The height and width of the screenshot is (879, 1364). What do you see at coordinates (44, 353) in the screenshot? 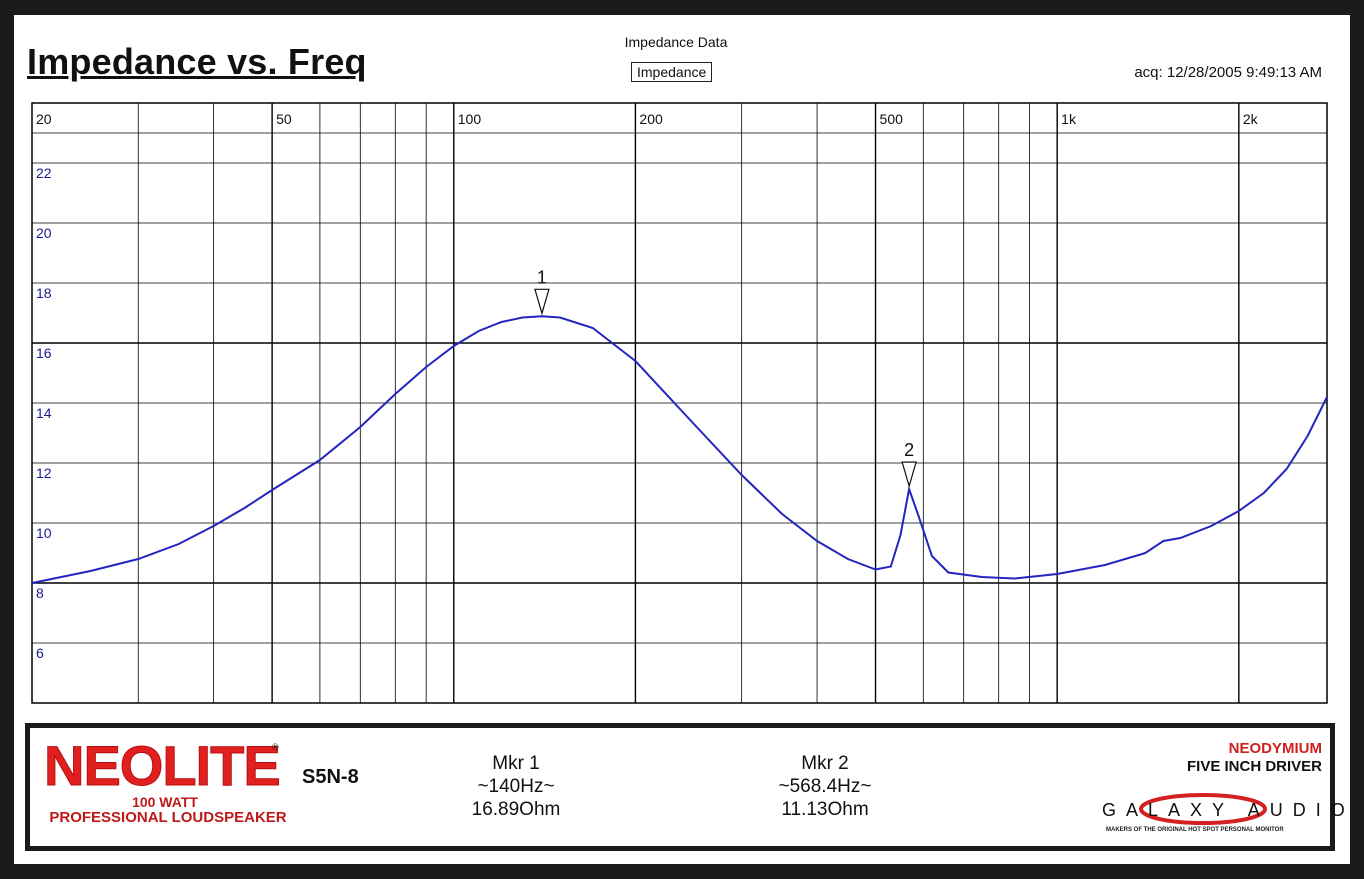
I see `y-tick-label: 16` at bounding box center [44, 353].